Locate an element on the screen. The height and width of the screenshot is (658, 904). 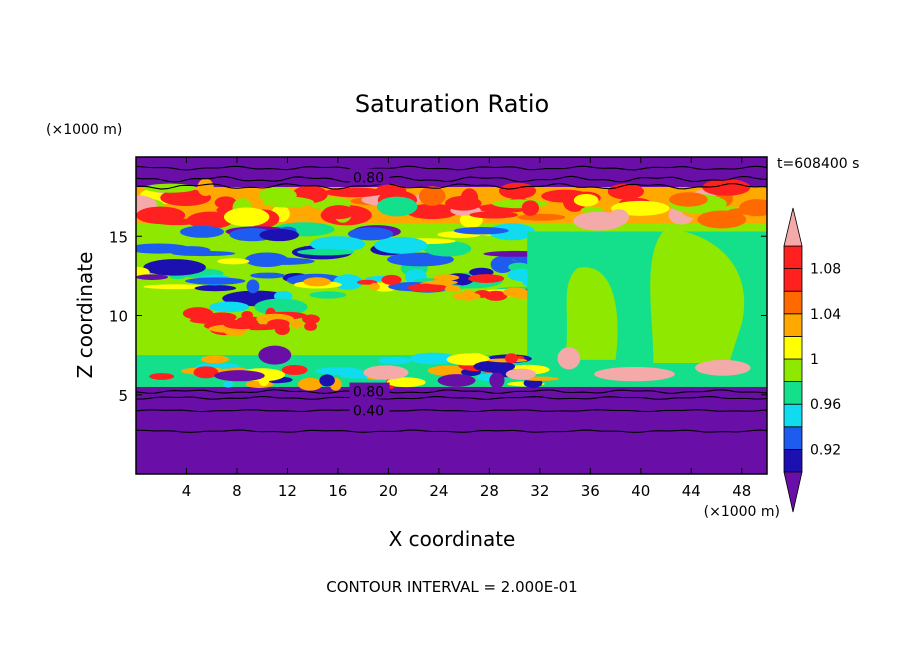
colorbar-label: 1 is located at coordinates (814, 360).